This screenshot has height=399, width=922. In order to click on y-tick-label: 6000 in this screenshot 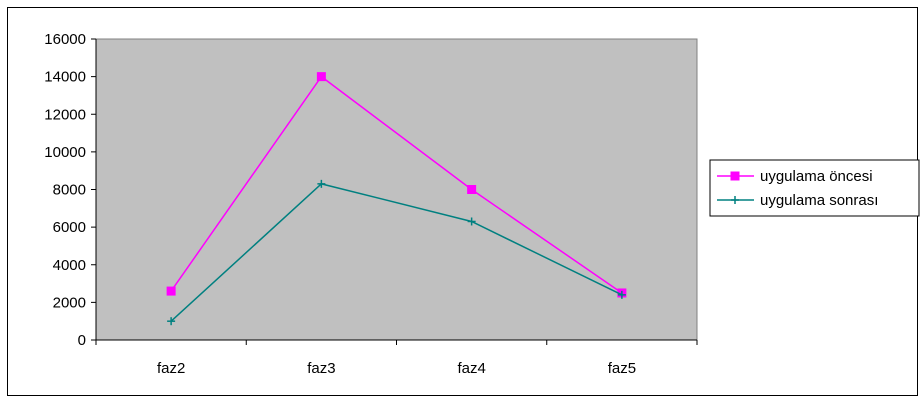, I will do `click(69, 227)`.